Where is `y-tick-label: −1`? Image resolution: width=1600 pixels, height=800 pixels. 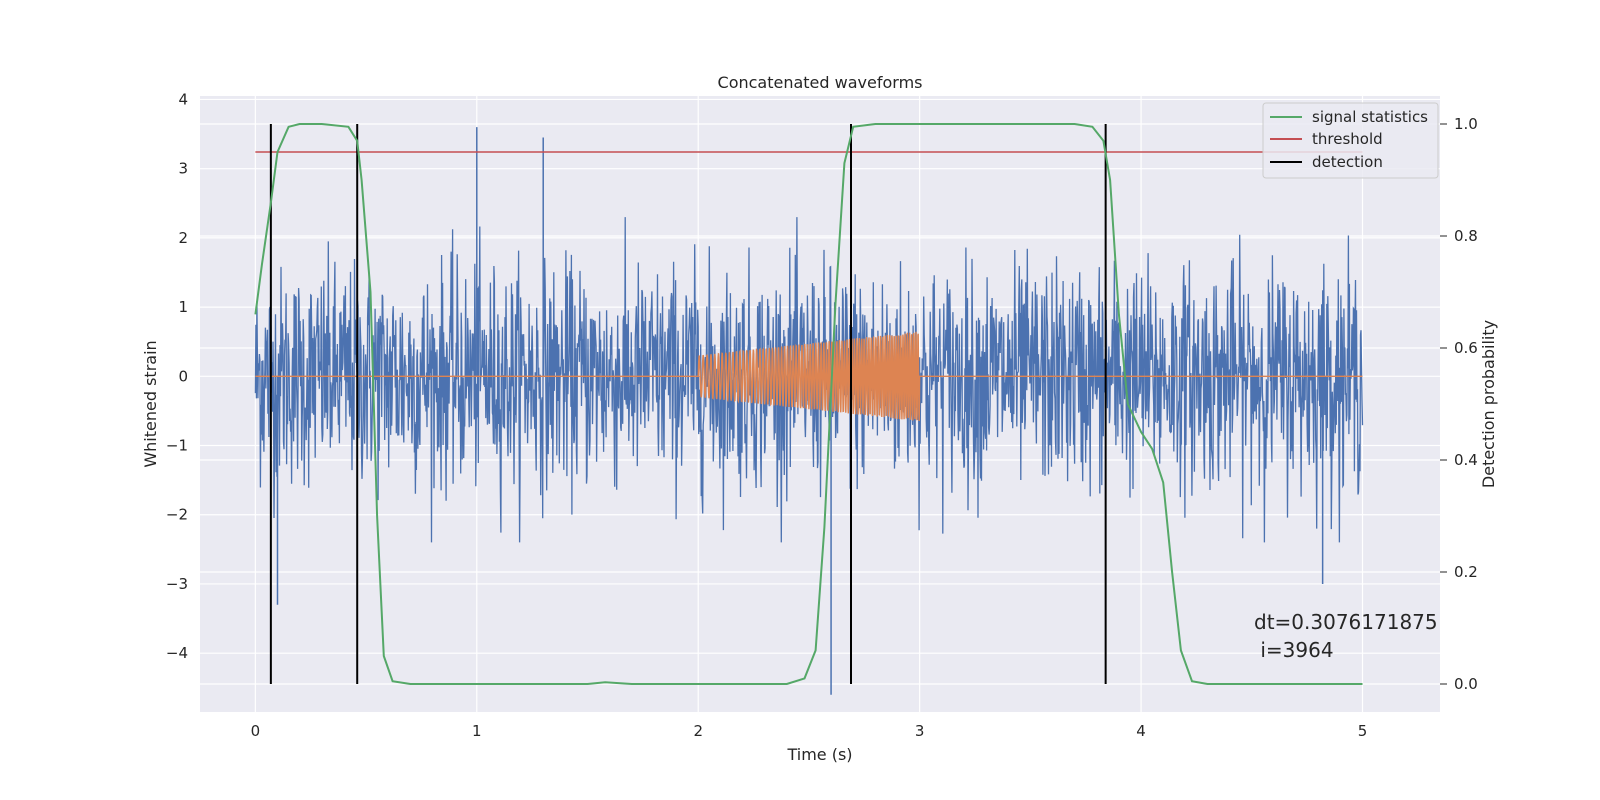
y-tick-label: −1 is located at coordinates (177, 446).